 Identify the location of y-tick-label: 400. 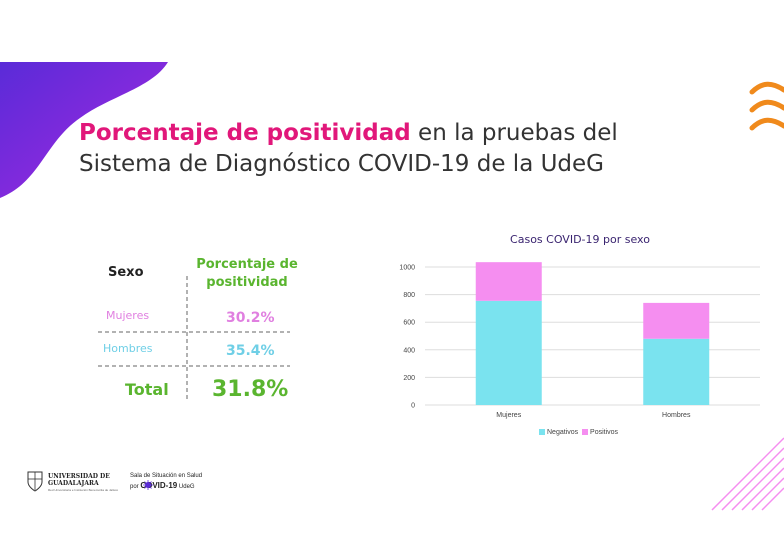
(409, 350).